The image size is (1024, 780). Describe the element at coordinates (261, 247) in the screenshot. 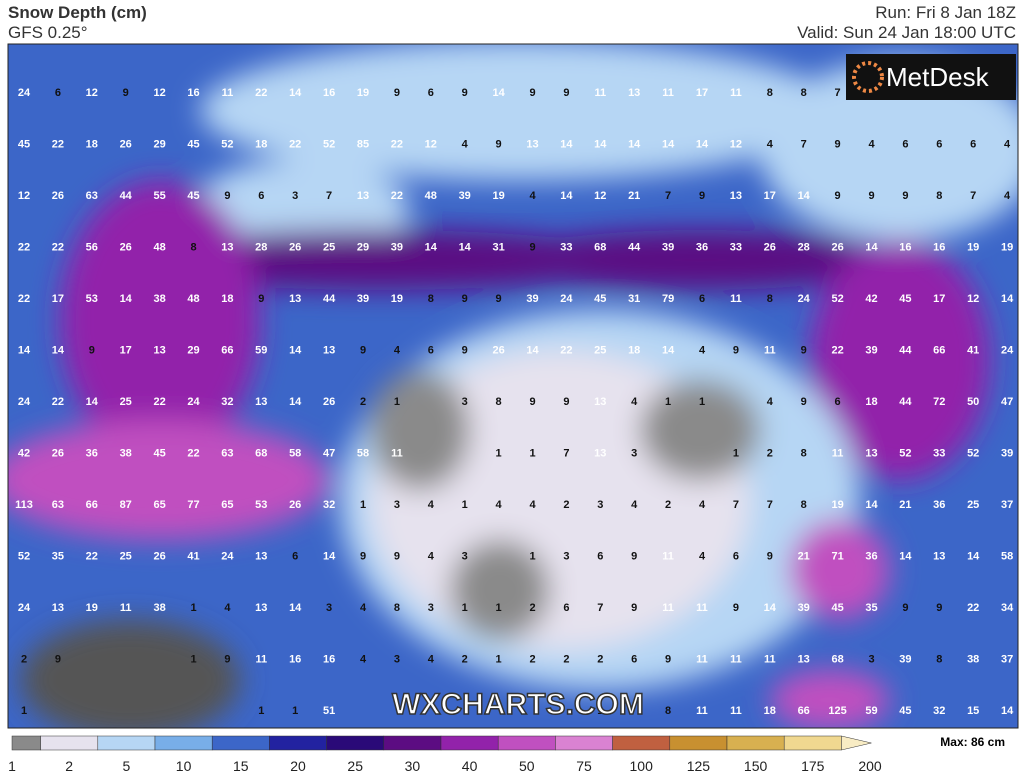

I see `snow-value: 28` at that location.